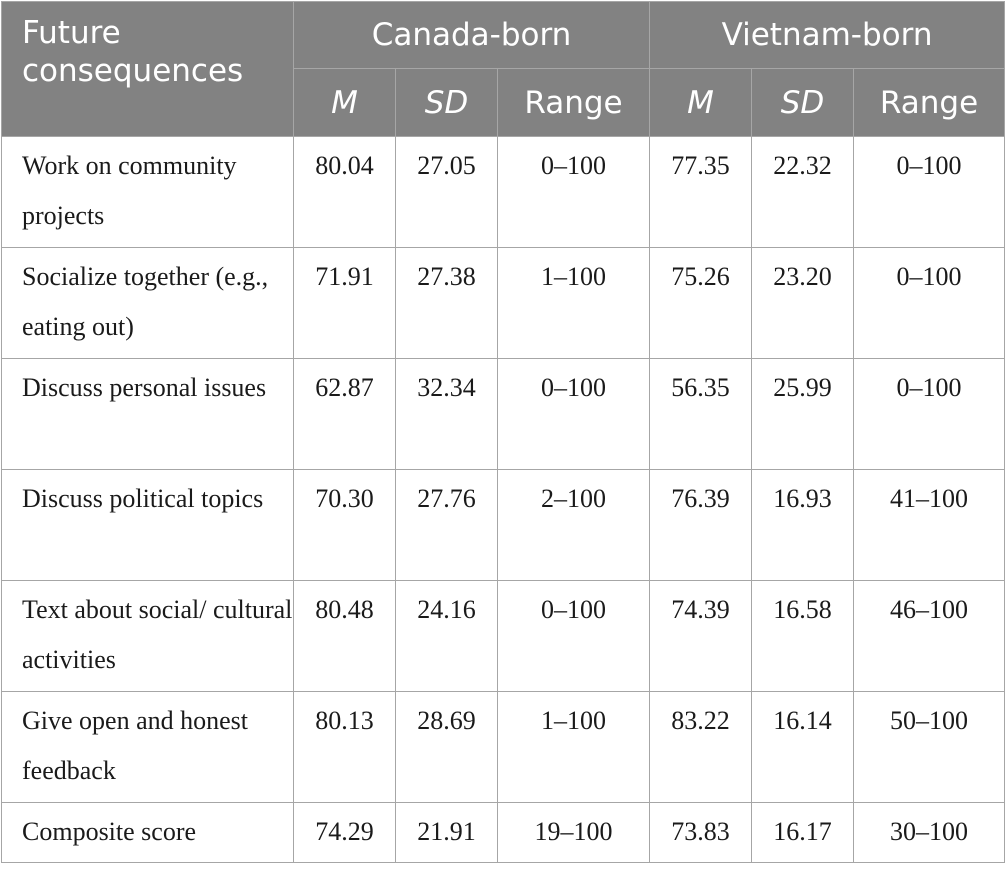  I want to click on table-cell: 80.48, so click(344, 636).